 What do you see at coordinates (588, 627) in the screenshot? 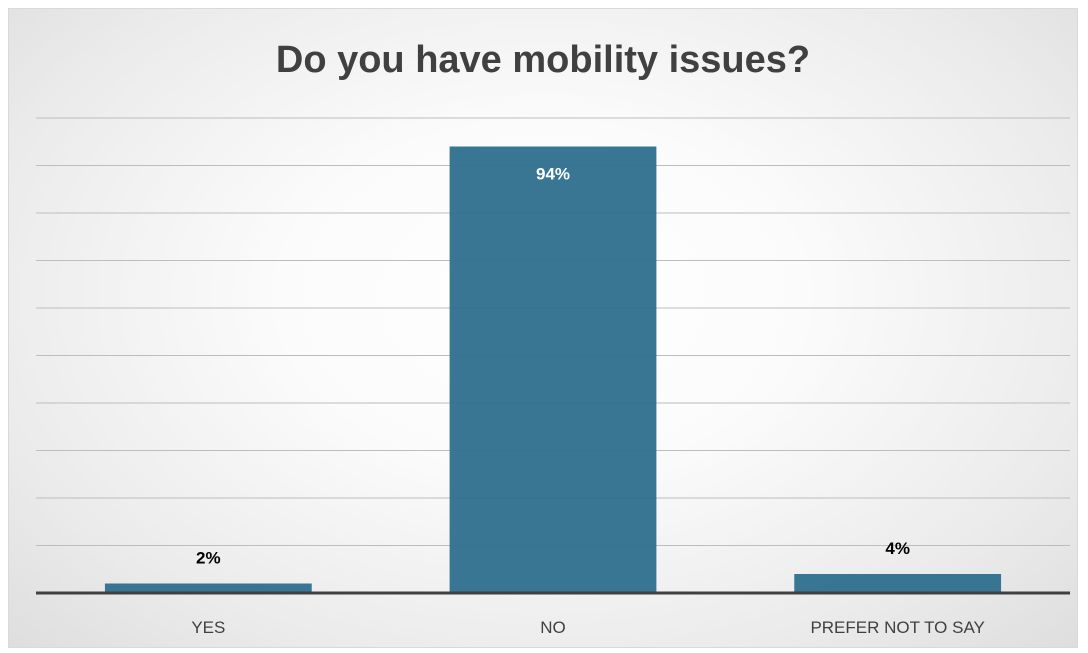
I see `category-axis: YES NO PREFER NOT TO SAY` at bounding box center [588, 627].